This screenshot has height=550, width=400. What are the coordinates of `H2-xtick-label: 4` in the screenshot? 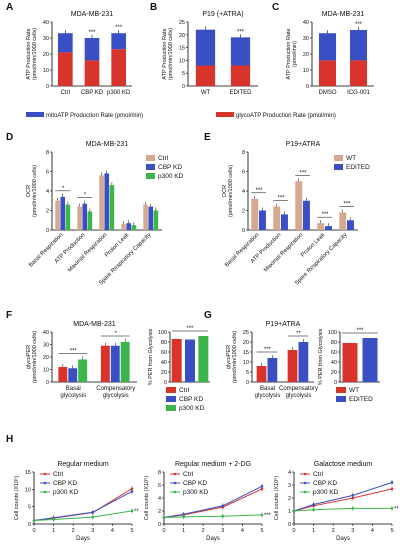 It's located at (242, 531).